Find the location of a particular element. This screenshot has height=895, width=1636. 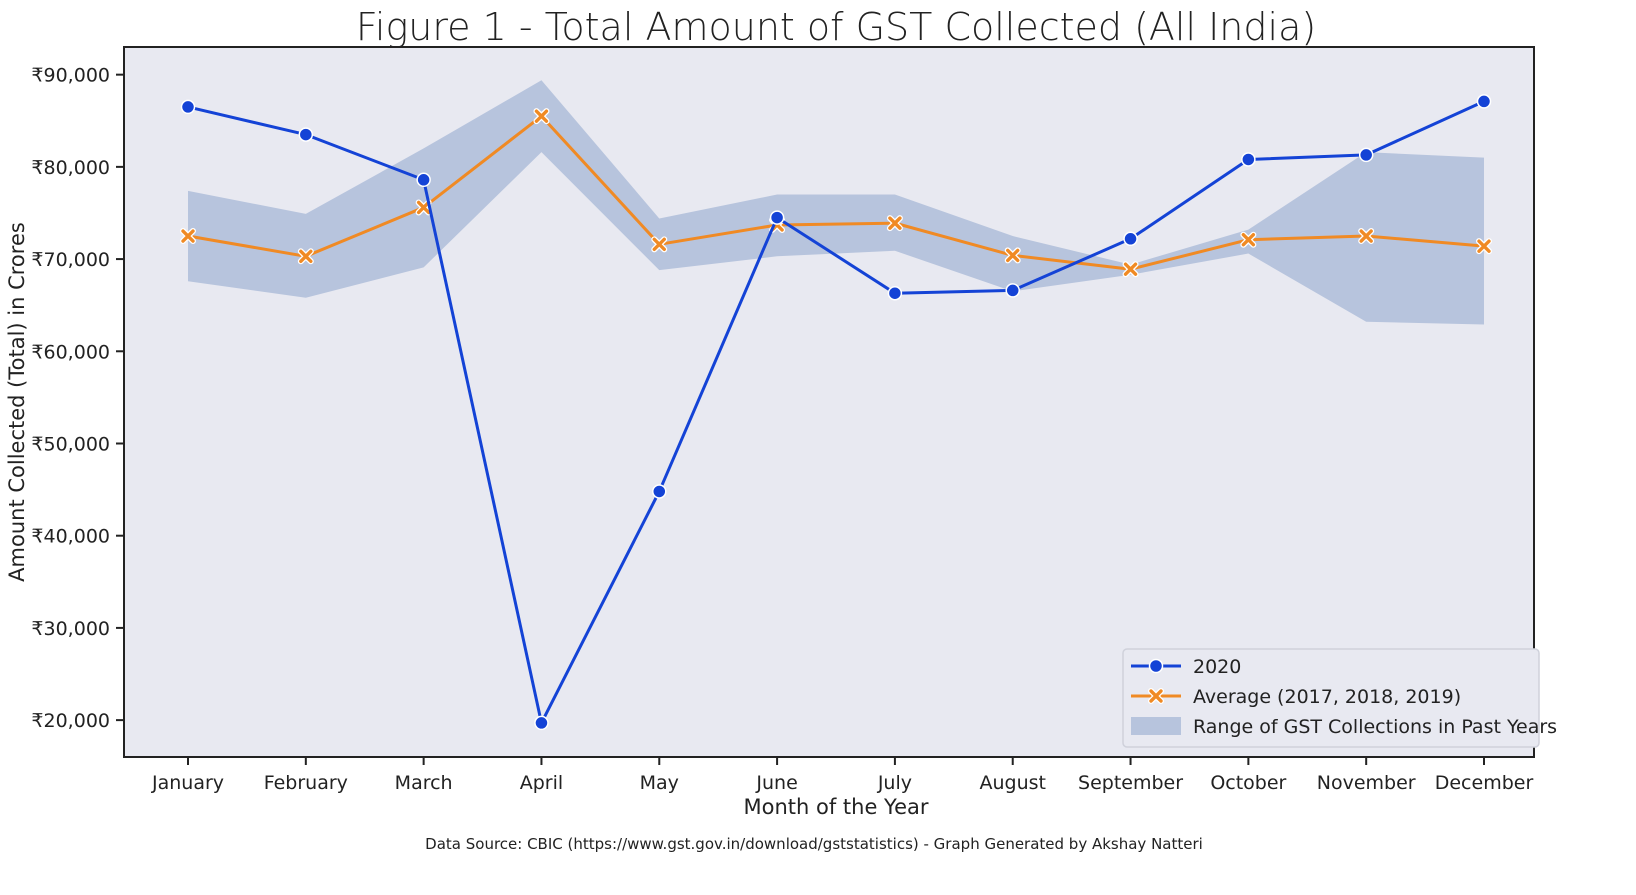

y-tick-label: ₹90,000 is located at coordinates (70, 76).